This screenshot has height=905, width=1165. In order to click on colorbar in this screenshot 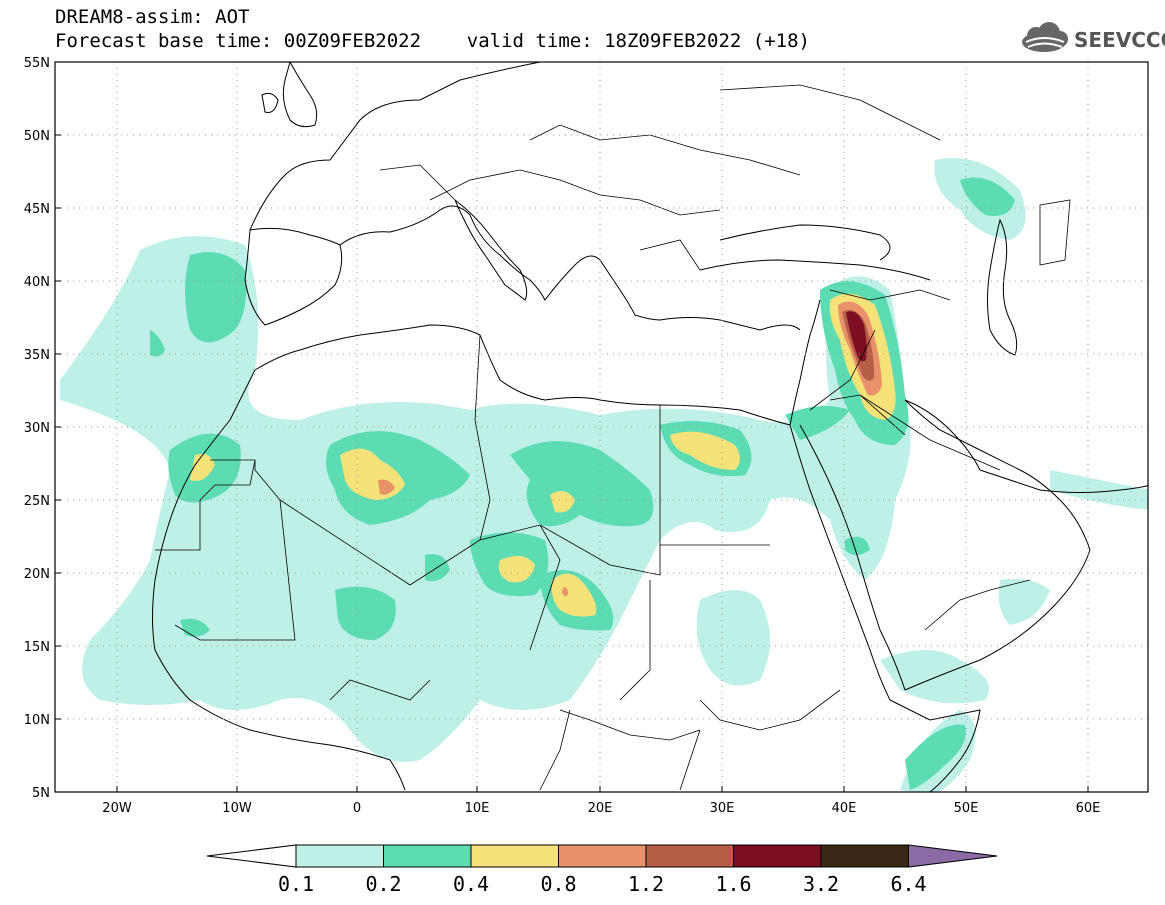, I will do `click(602, 856)`.